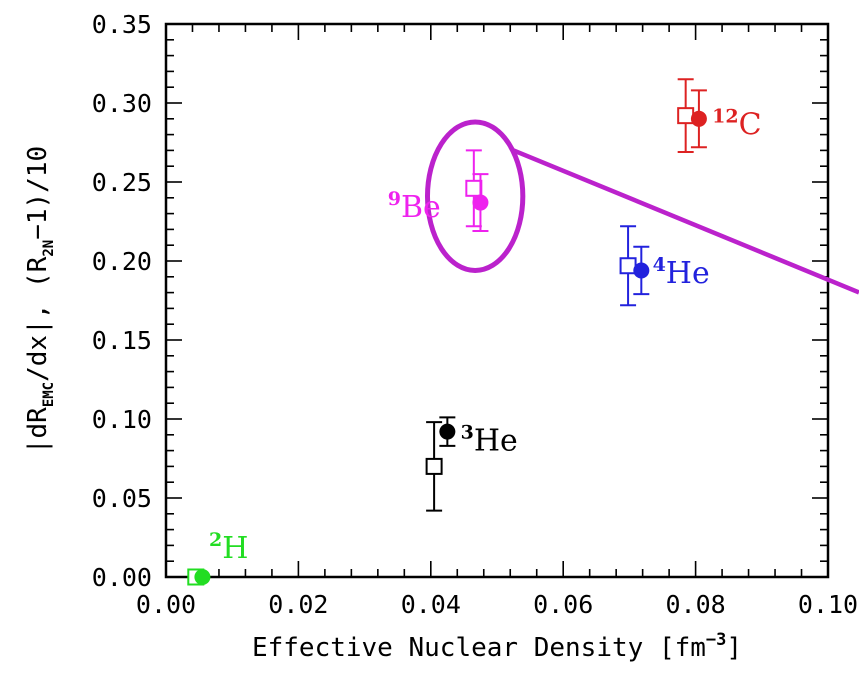 The image size is (859, 675). I want to click on y-tick-label: 0.25, so click(122, 182).